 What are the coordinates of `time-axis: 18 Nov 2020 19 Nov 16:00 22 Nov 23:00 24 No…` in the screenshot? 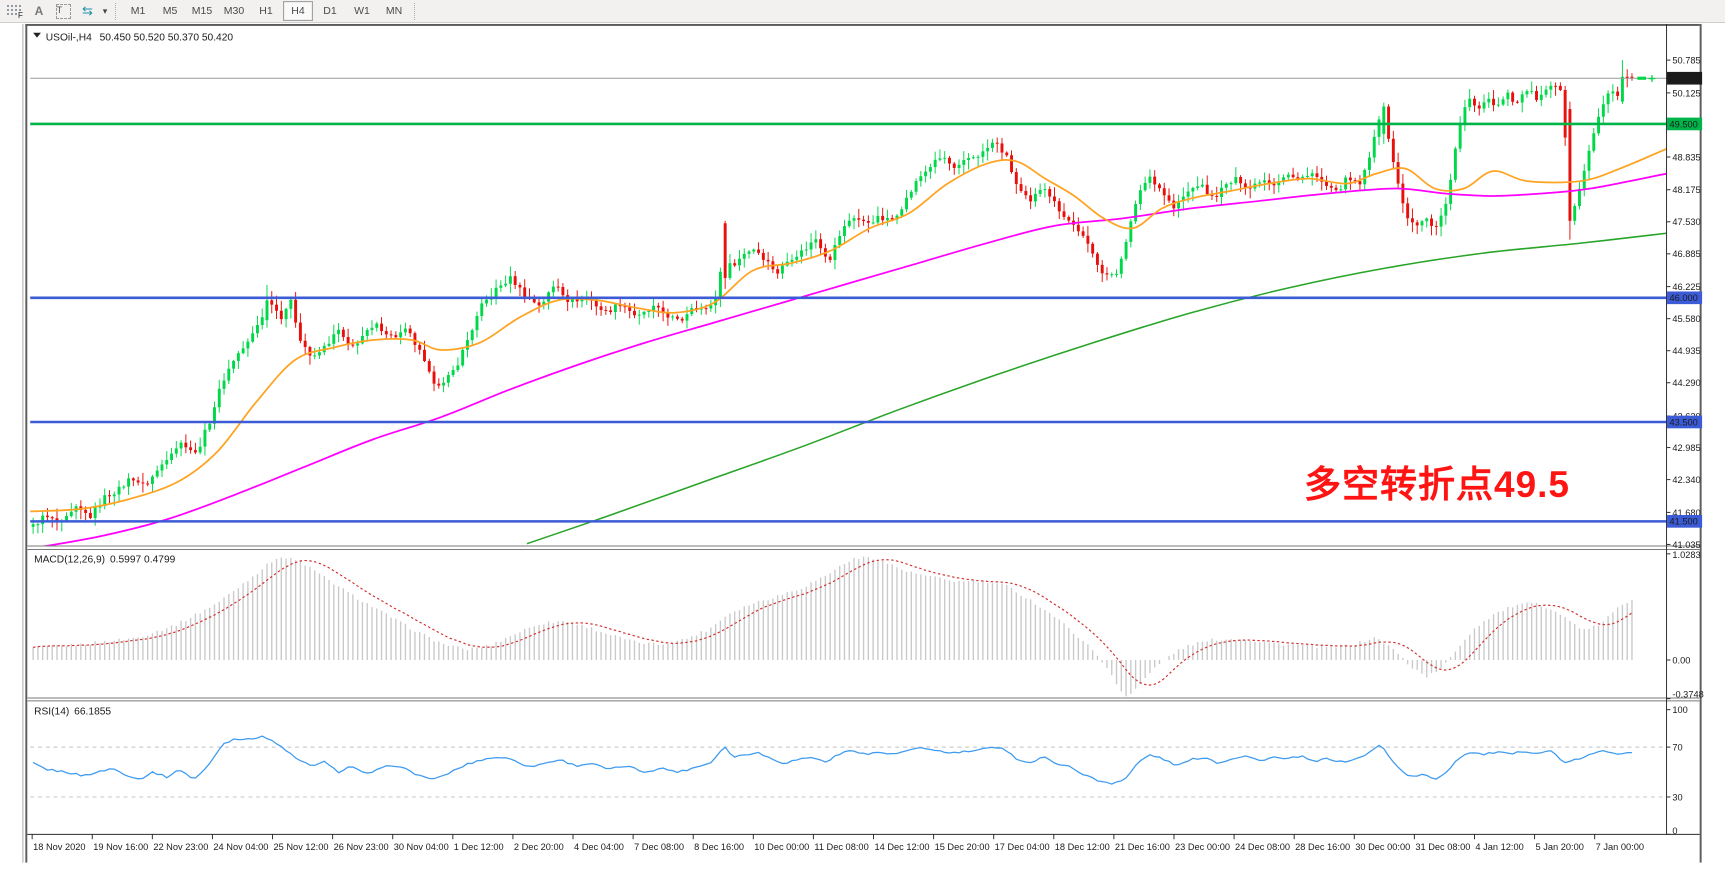 It's located at (837, 843).